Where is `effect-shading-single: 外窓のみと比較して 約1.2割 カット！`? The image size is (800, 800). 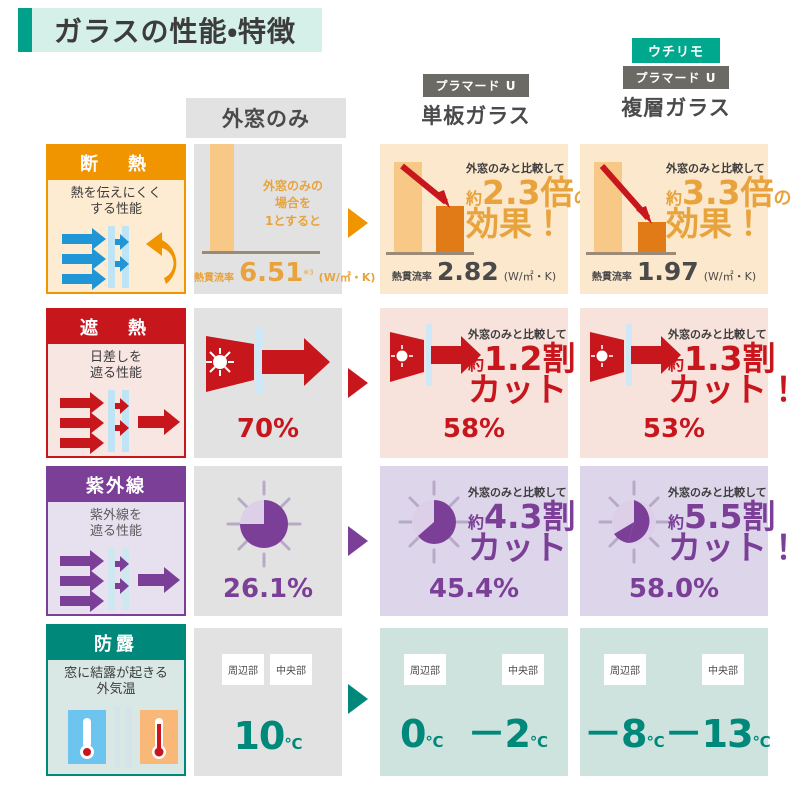 effect-shading-single: 外窓のみと比較して 約1.2割 カット！ is located at coordinates (534, 368).